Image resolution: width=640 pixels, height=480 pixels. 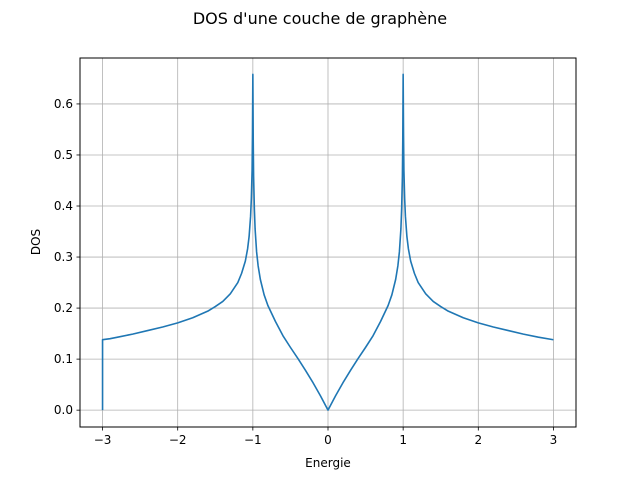 I want to click on y-axis: 0.0 0.1 0.2 0.3 0.4 0.5 0.6, so click(x=67, y=257).